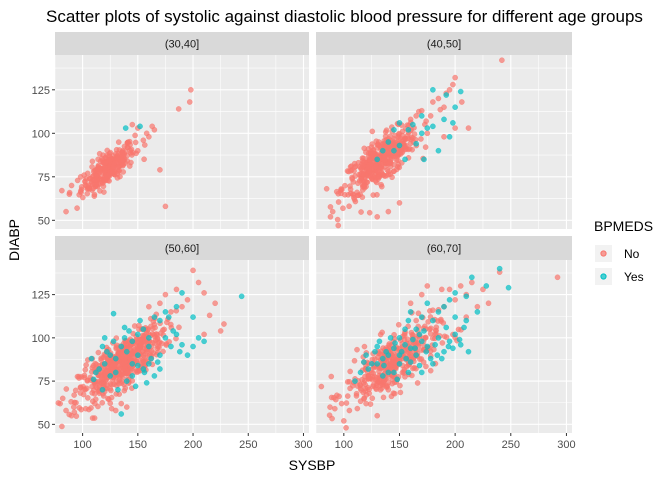 This screenshot has height=480, width=672. What do you see at coordinates (603, 253) in the screenshot?
I see `legend-key-no` at bounding box center [603, 253].